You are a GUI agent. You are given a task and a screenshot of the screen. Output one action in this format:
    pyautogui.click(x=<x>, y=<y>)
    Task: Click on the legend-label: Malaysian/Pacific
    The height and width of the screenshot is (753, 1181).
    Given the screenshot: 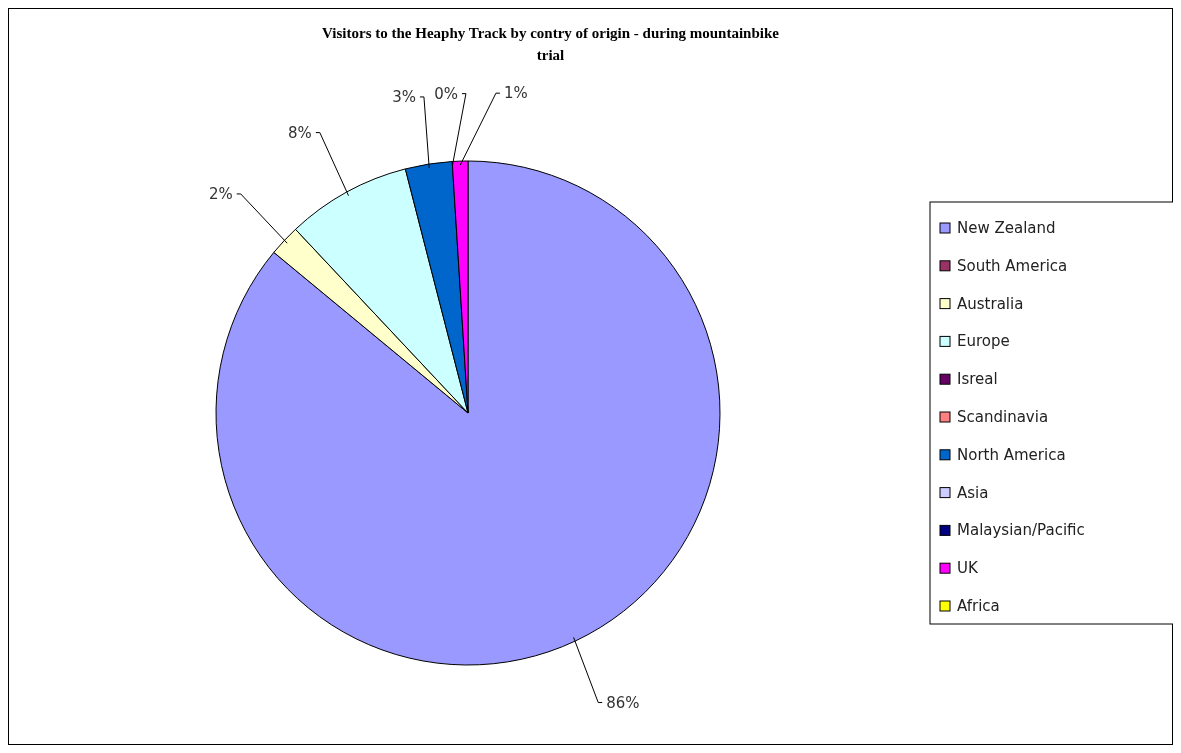 What is the action you would take?
    pyautogui.click(x=1021, y=530)
    